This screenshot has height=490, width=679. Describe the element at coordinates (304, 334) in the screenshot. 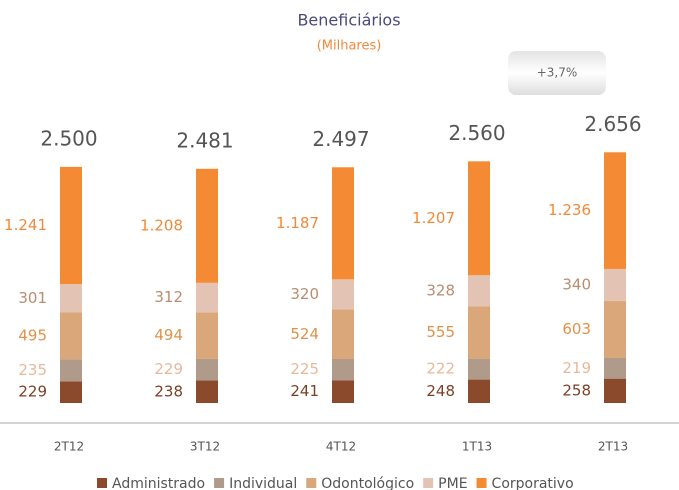

I see `data-label: 524` at that location.